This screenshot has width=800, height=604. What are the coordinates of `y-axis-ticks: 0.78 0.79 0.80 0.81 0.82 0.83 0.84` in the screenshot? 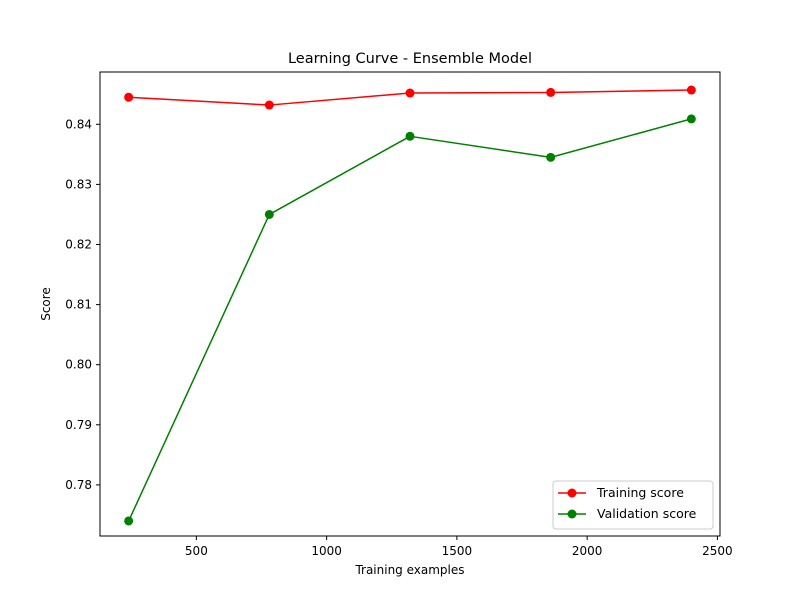 It's located at (82, 304).